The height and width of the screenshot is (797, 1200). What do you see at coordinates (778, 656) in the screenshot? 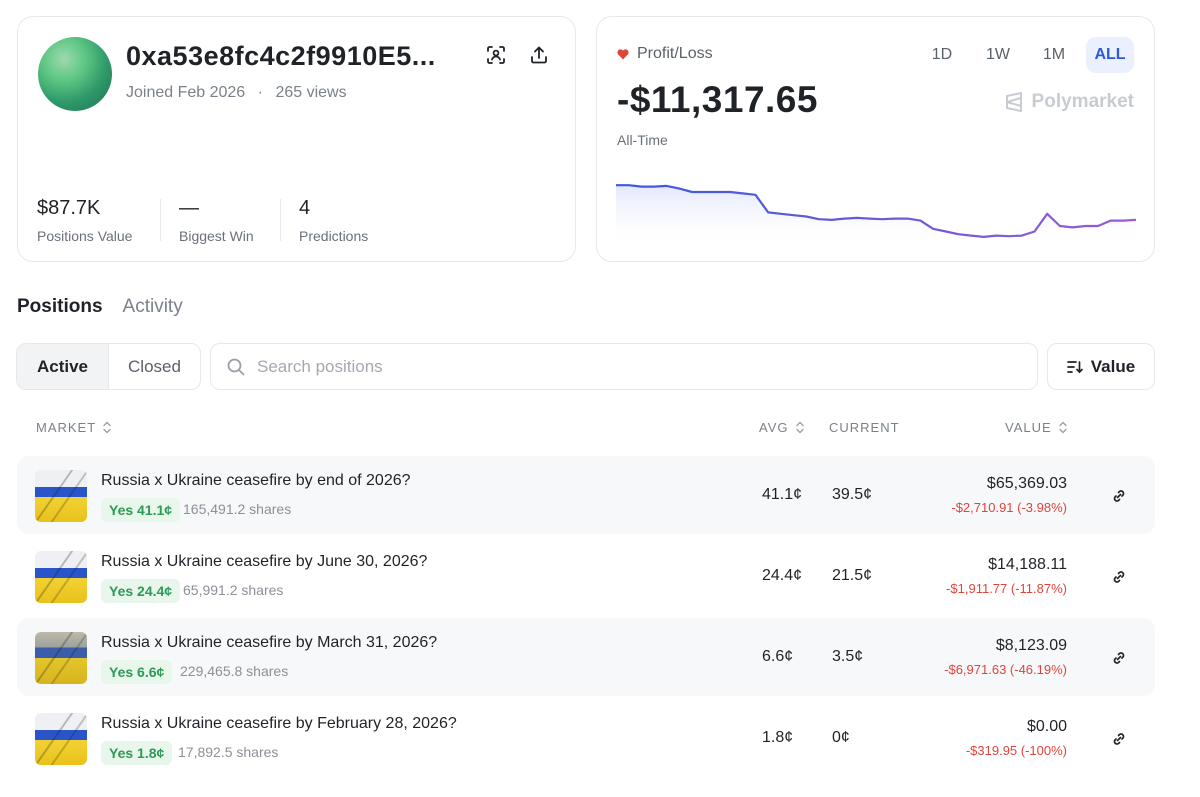
I see `avg-price: 6.6¢` at bounding box center [778, 656].